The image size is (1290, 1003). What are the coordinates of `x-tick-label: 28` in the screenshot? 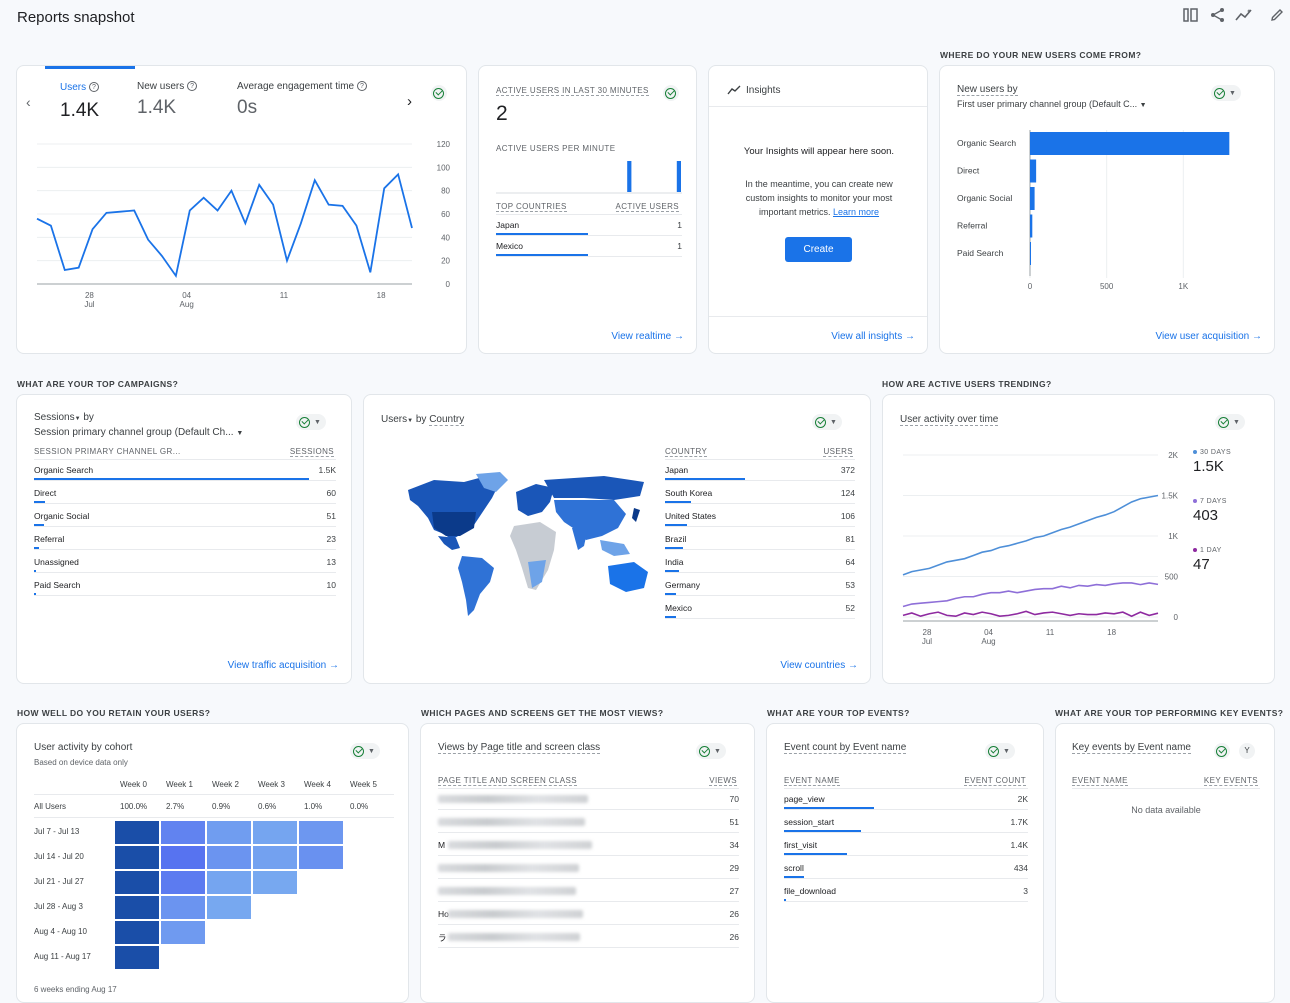 It's located at (89, 295).